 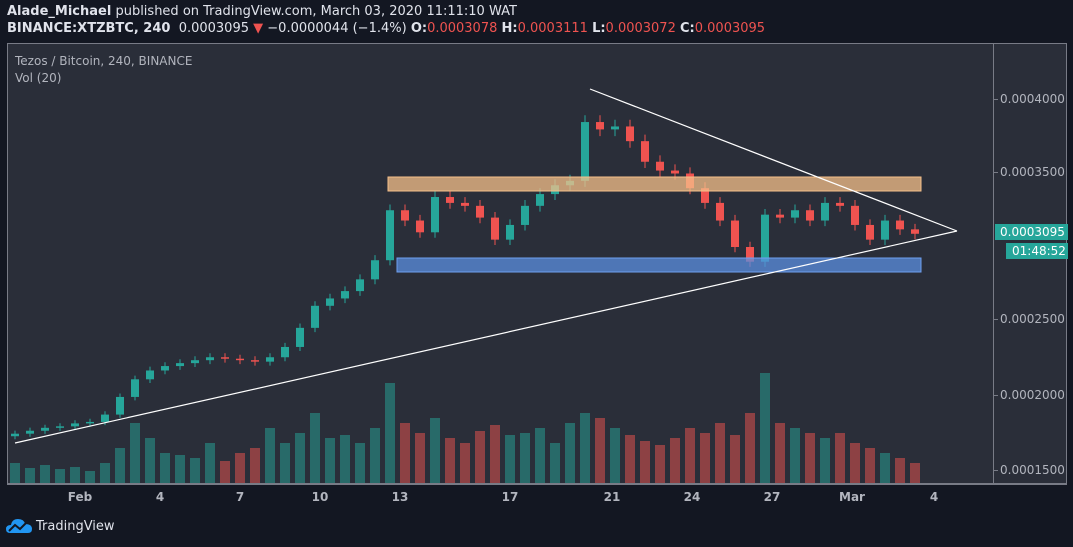 What do you see at coordinates (1029, 319) in the screenshot?
I see `price-tick: 0.0002500` at bounding box center [1029, 319].